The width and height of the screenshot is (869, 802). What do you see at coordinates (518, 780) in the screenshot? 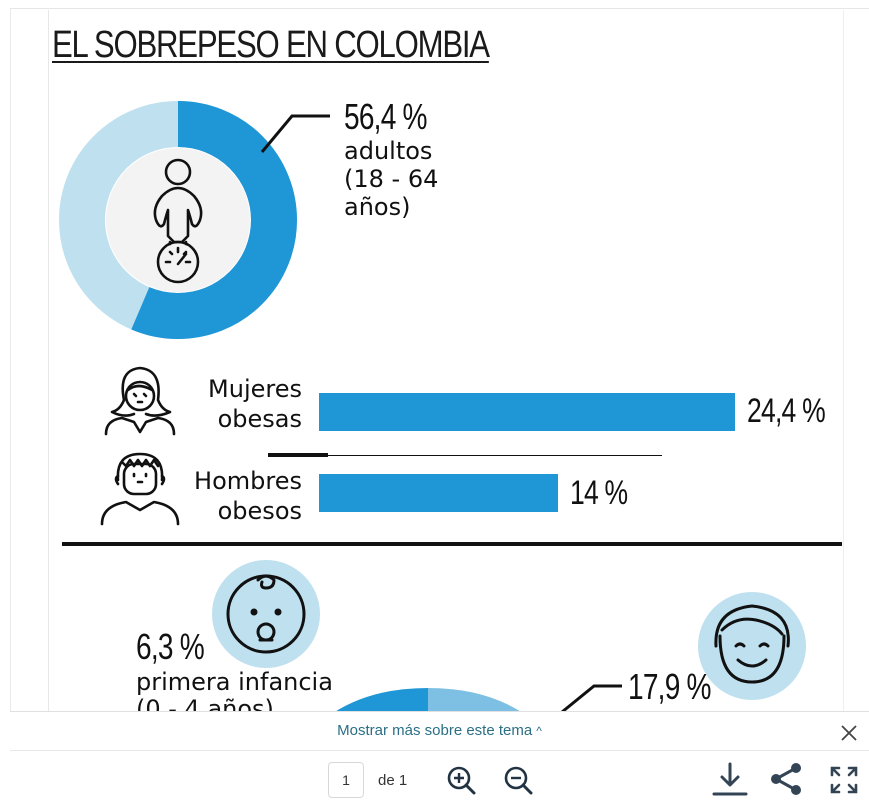
I see `zoom-out-icon` at bounding box center [518, 780].